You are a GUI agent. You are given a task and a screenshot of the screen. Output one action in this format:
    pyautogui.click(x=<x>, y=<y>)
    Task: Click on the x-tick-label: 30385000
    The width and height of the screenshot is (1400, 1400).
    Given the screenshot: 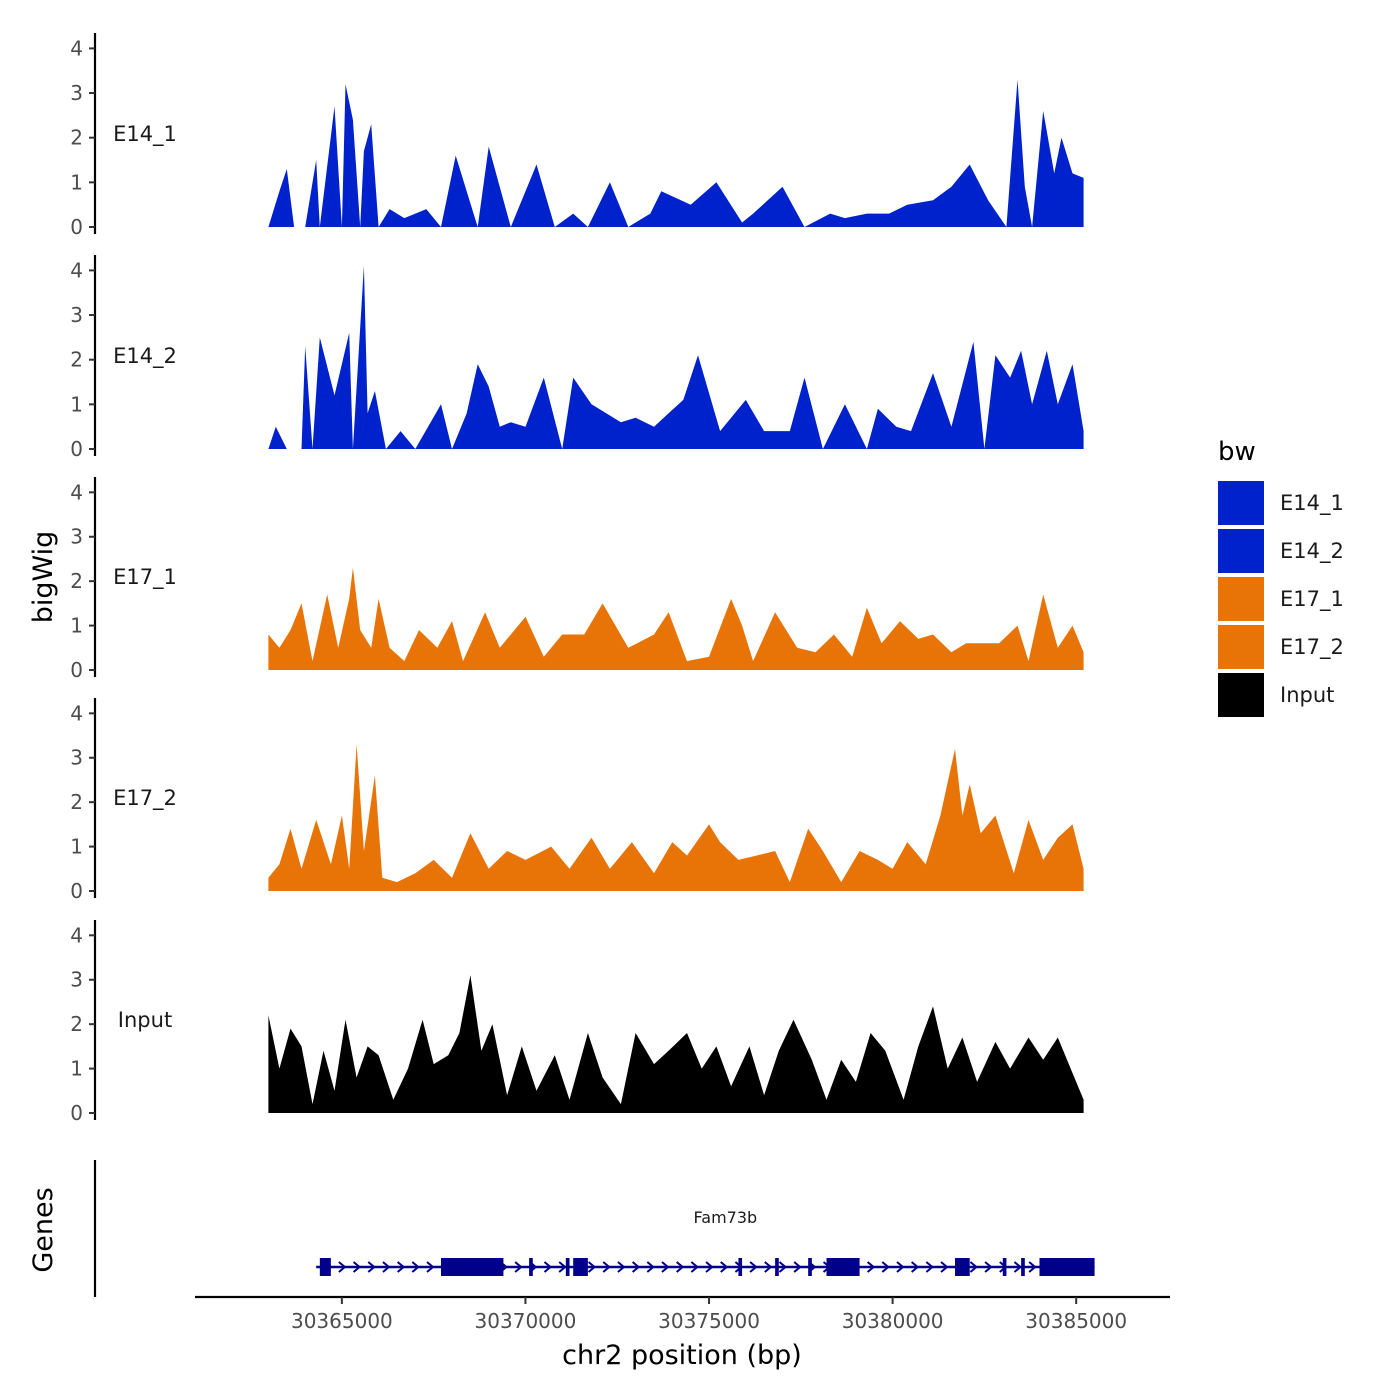 What is the action you would take?
    pyautogui.click(x=1076, y=1321)
    